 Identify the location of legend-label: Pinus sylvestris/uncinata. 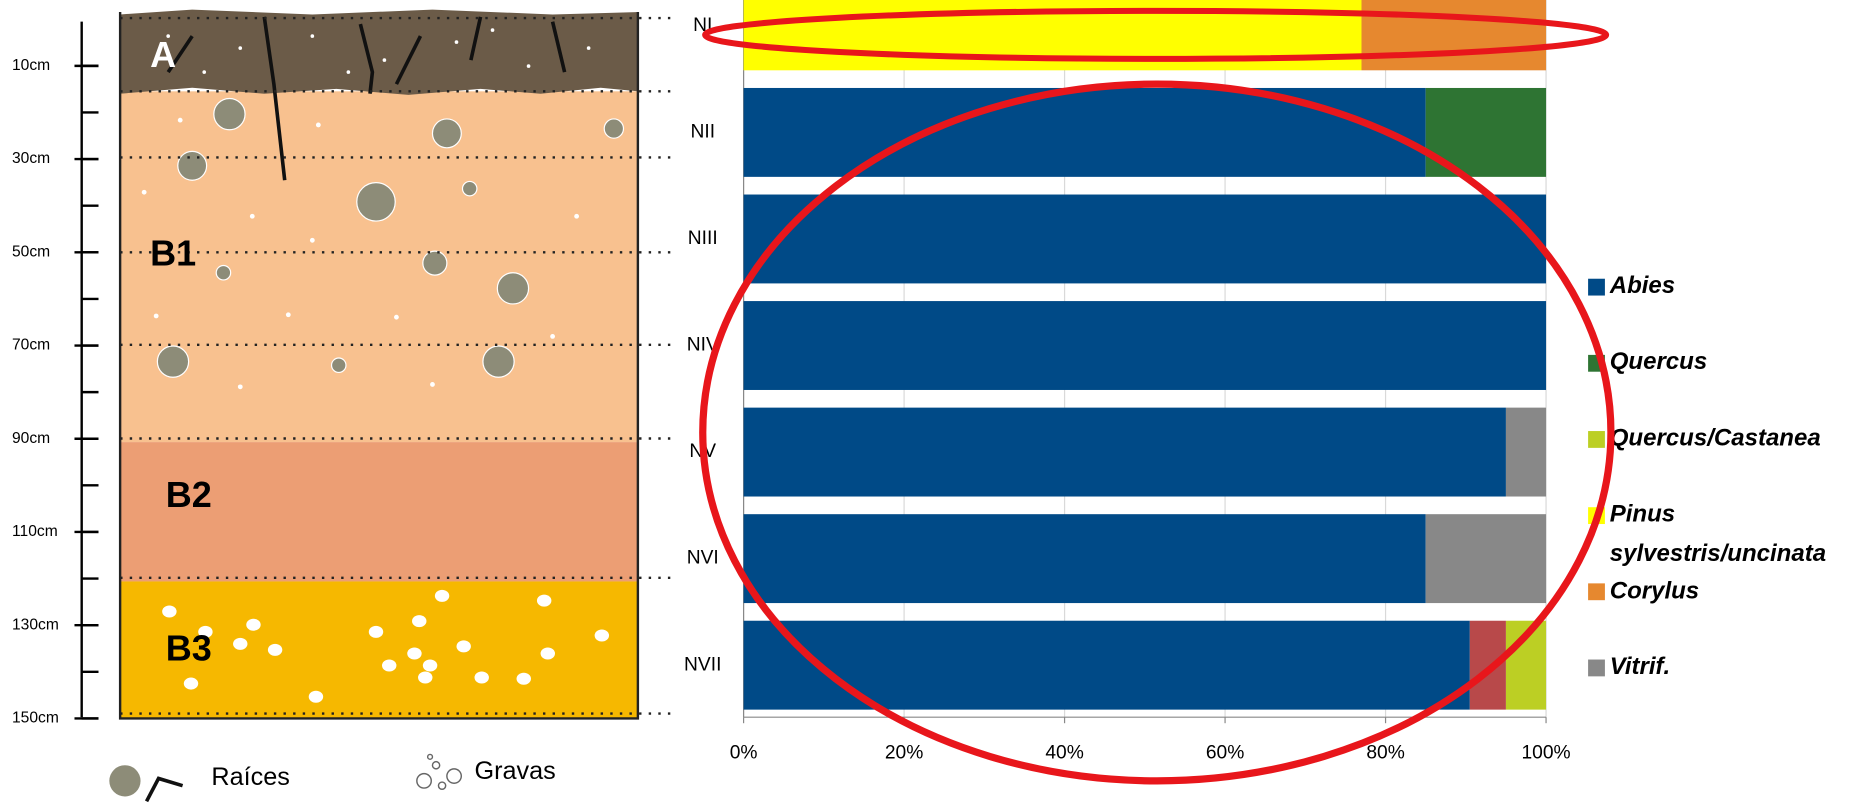
(1718, 534).